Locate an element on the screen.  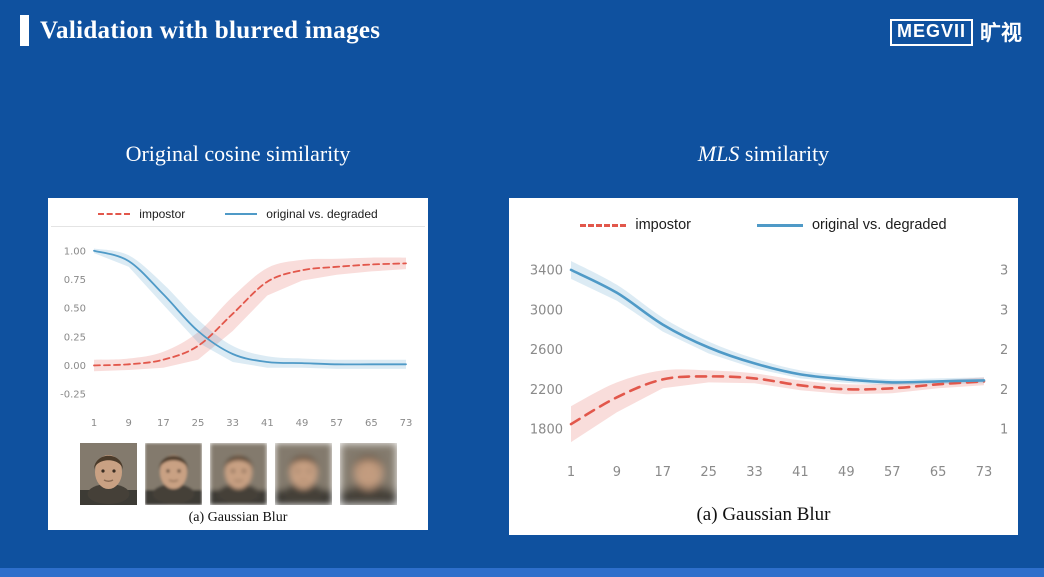
svg-text: 0.25 is located at coordinates (75, 337).